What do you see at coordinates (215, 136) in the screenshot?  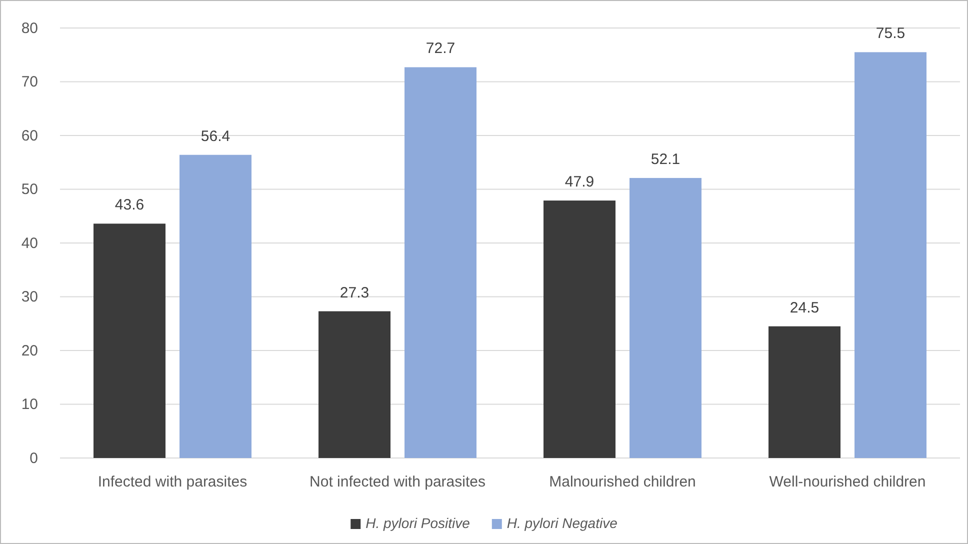 I see `data-label: 56.4` at bounding box center [215, 136].